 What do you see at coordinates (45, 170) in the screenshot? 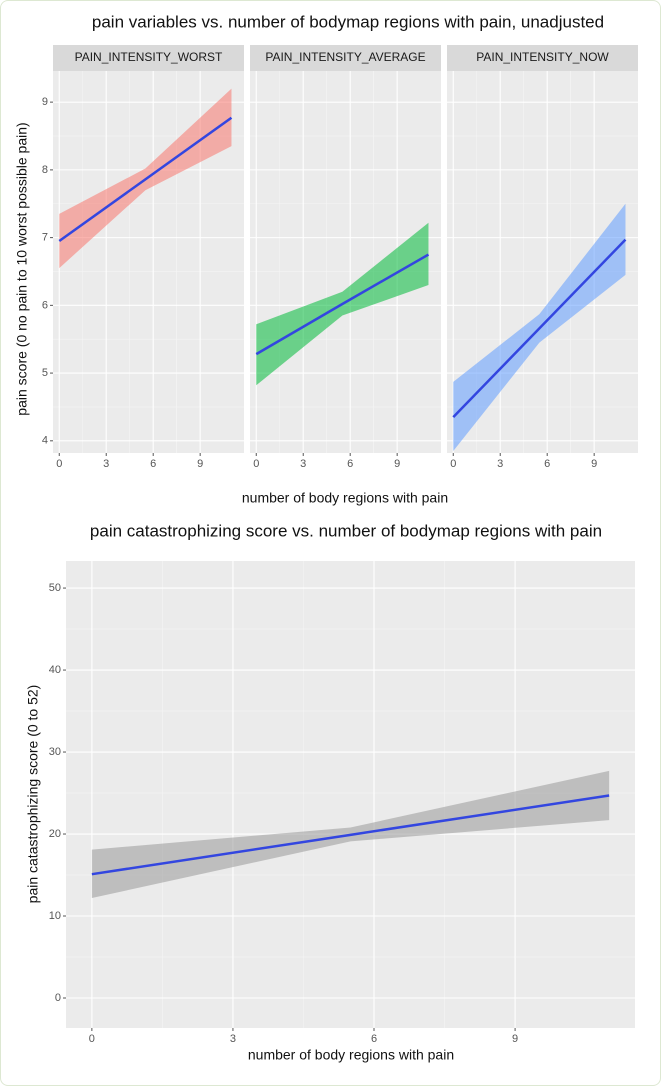
I see `y-tick-label: 8` at bounding box center [45, 170].